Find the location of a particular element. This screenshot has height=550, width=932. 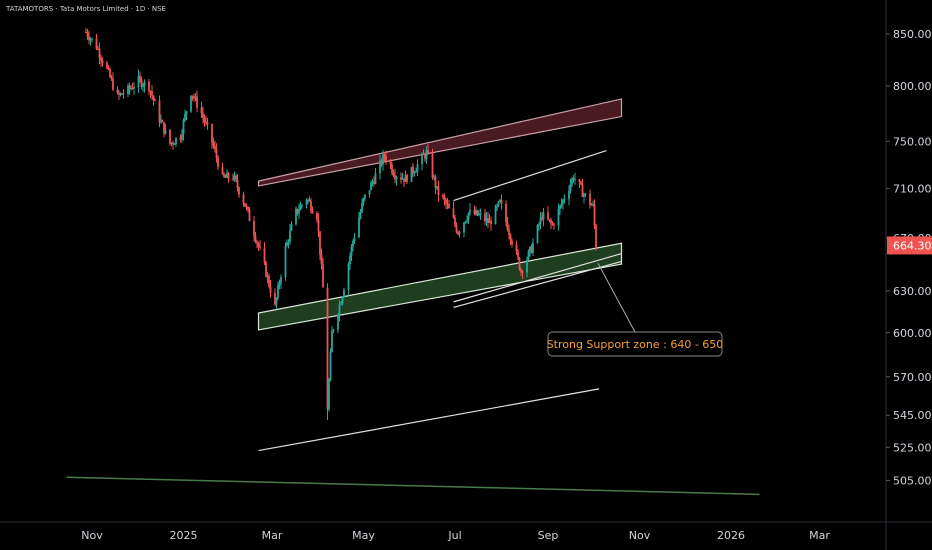

x-tick-label: May is located at coordinates (363, 535).